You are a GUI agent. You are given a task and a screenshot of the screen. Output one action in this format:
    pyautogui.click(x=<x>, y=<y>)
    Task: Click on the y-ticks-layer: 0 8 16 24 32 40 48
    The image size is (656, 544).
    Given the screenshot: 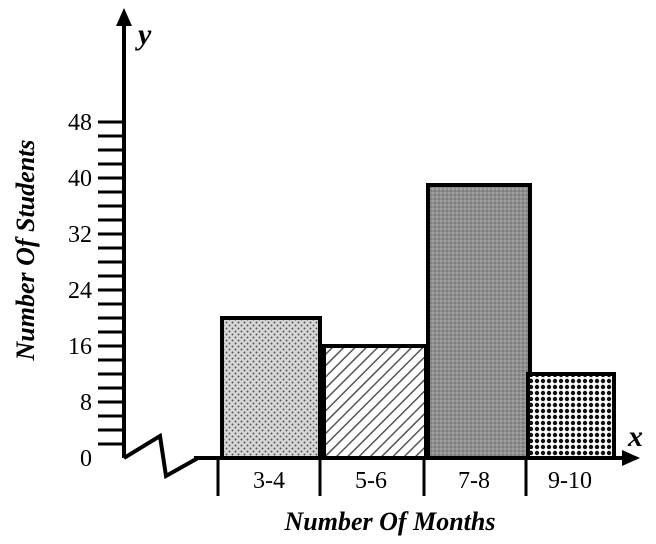 What is the action you would take?
    pyautogui.click(x=96, y=291)
    